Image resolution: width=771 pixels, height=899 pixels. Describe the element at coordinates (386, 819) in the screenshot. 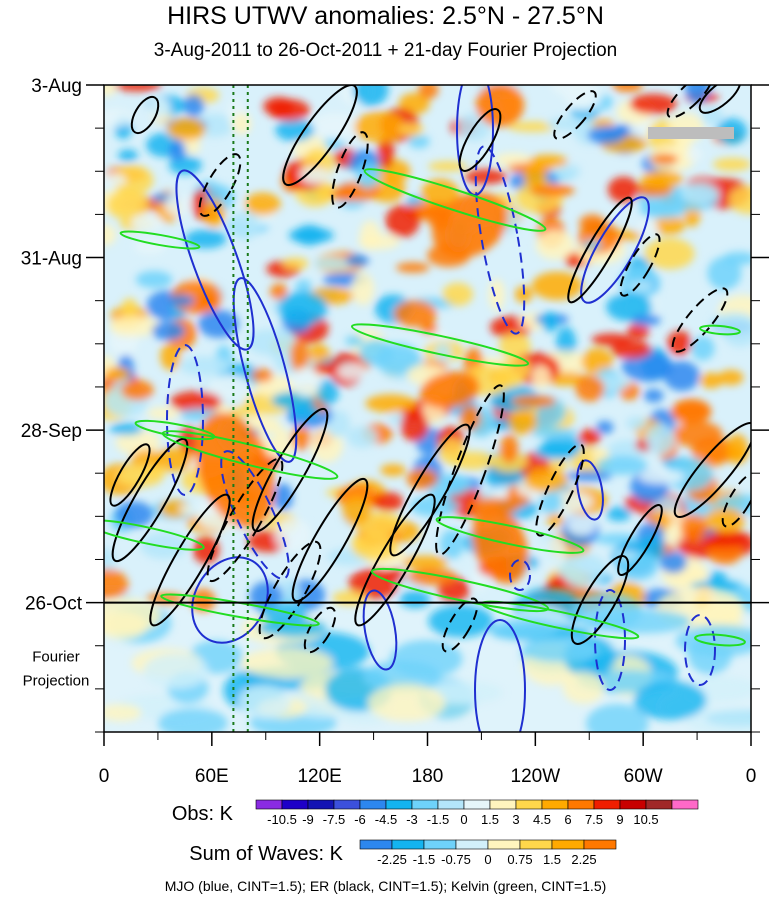

I see `colorbar-tick-label: -4.5` at that location.